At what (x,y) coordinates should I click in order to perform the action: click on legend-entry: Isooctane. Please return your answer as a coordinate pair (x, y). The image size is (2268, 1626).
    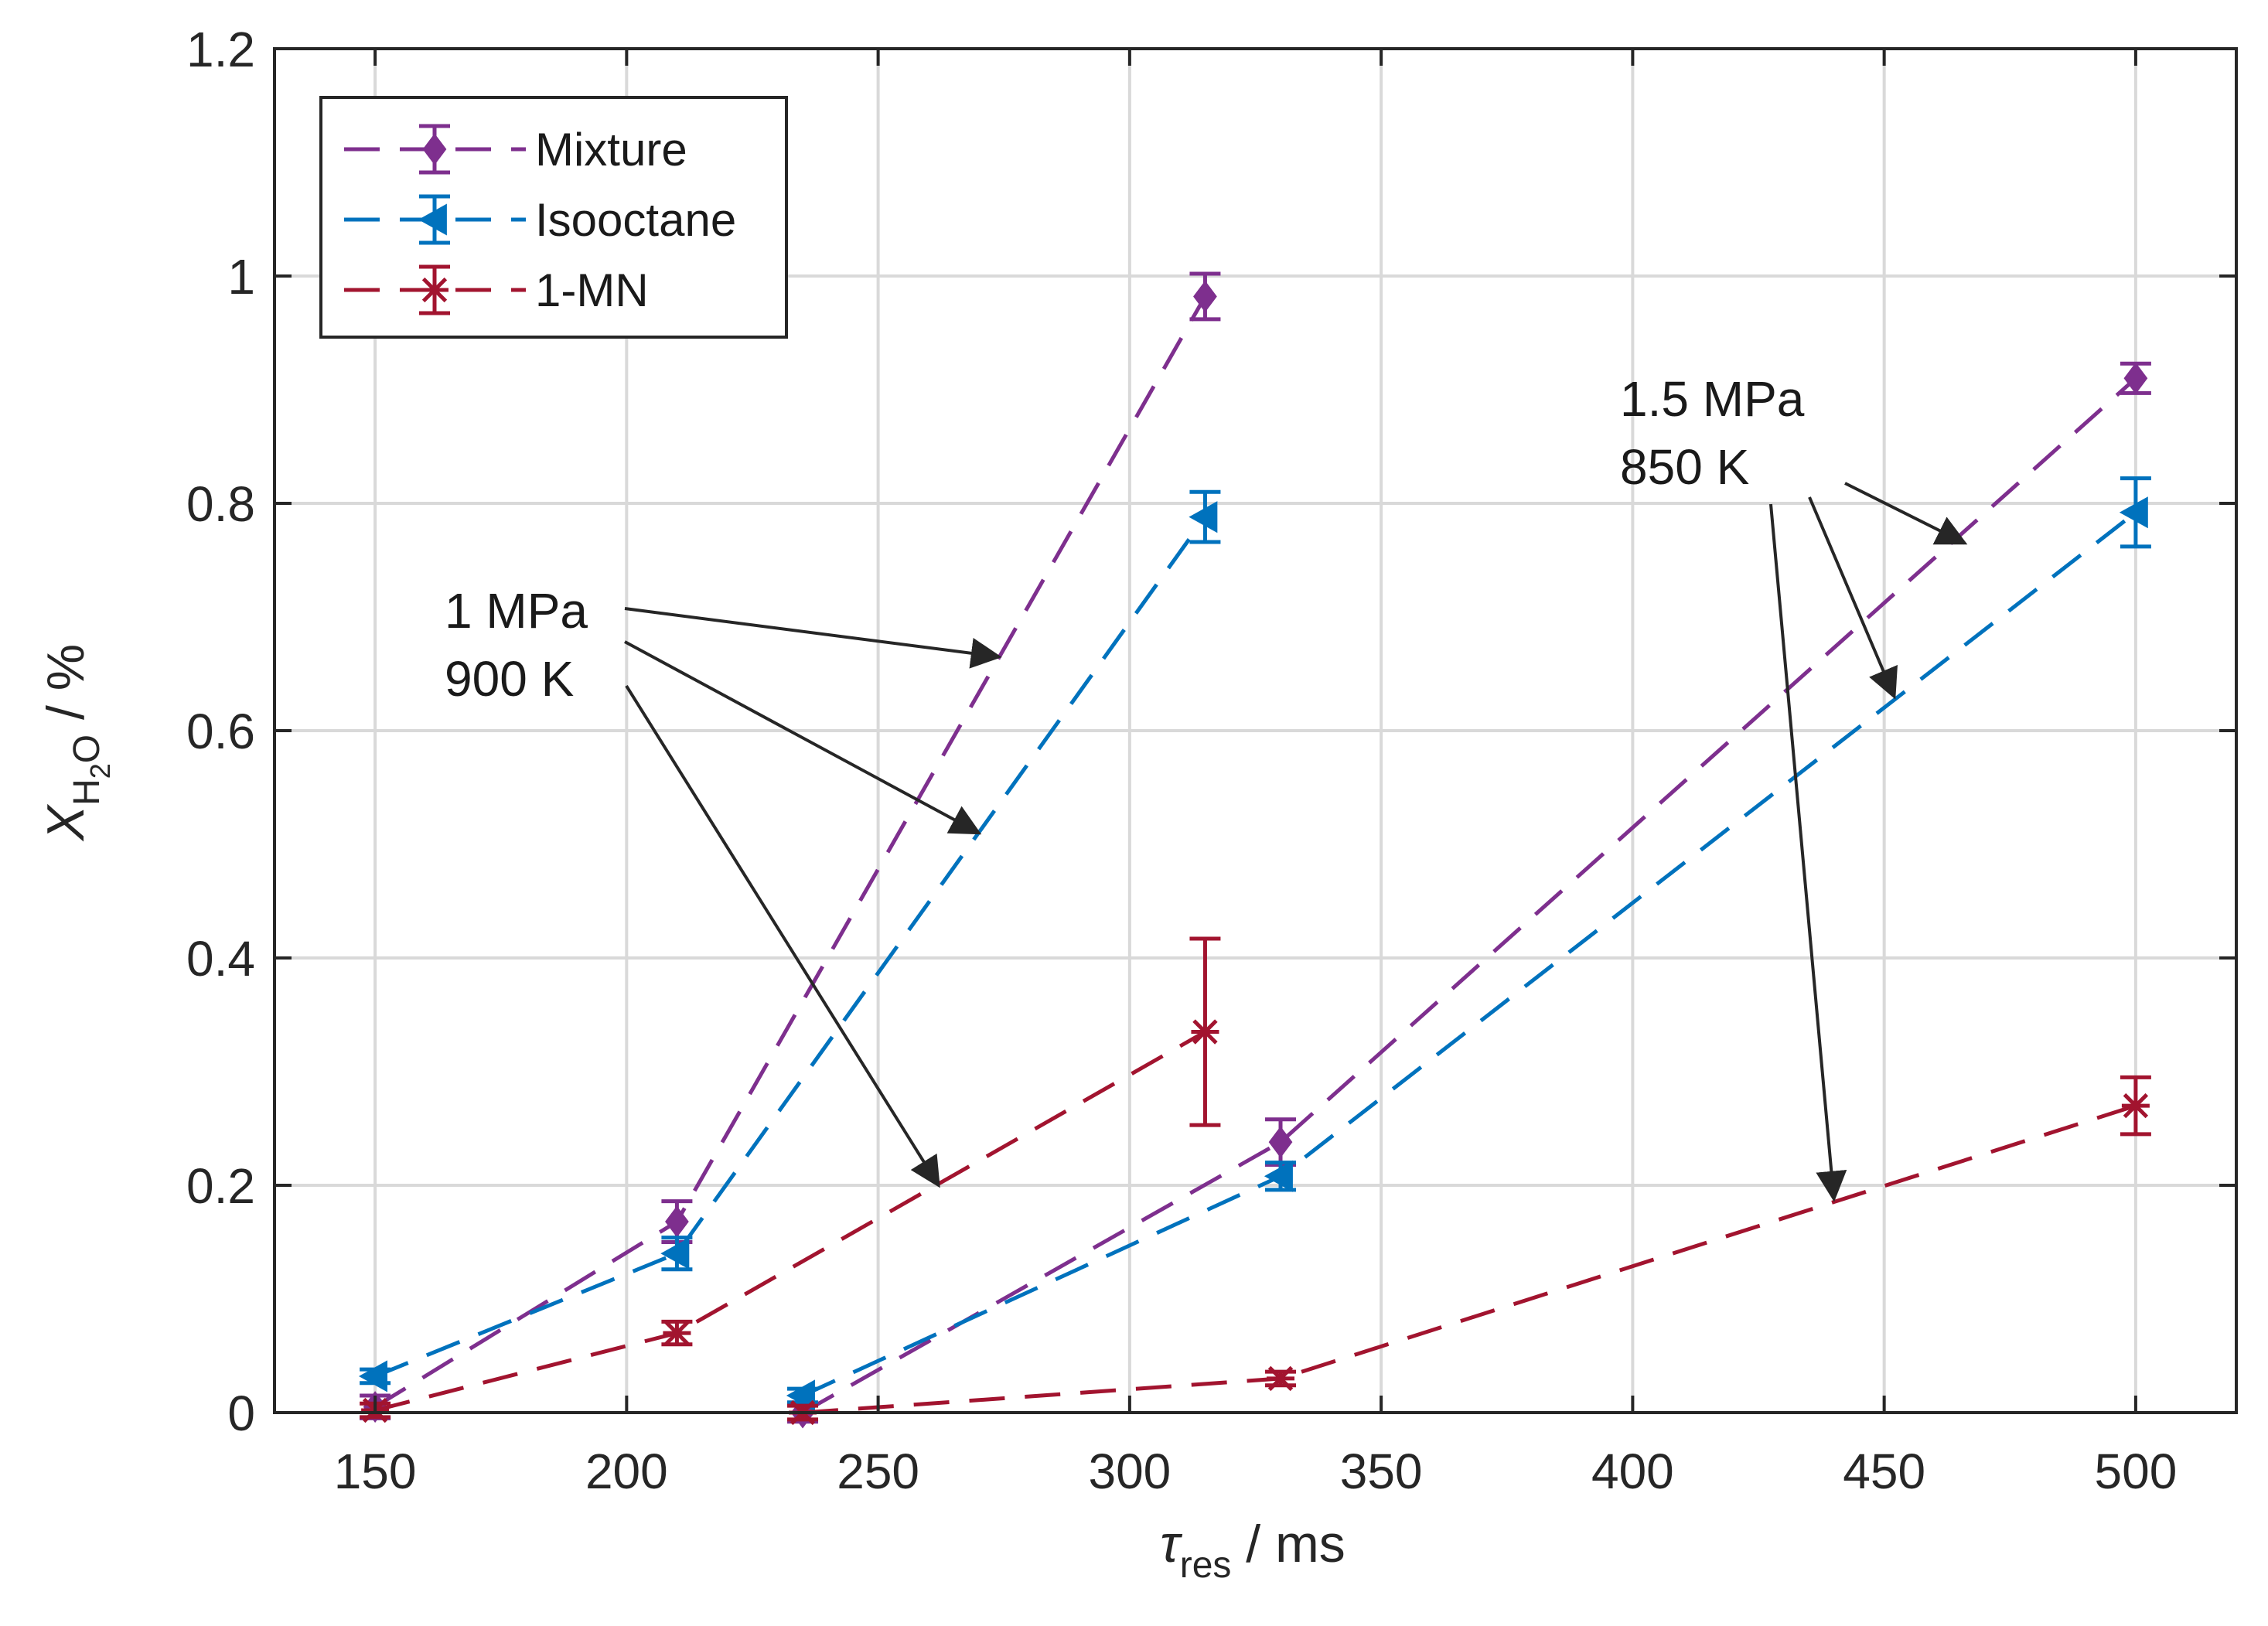
    Looking at the image, I should click on (540, 220).